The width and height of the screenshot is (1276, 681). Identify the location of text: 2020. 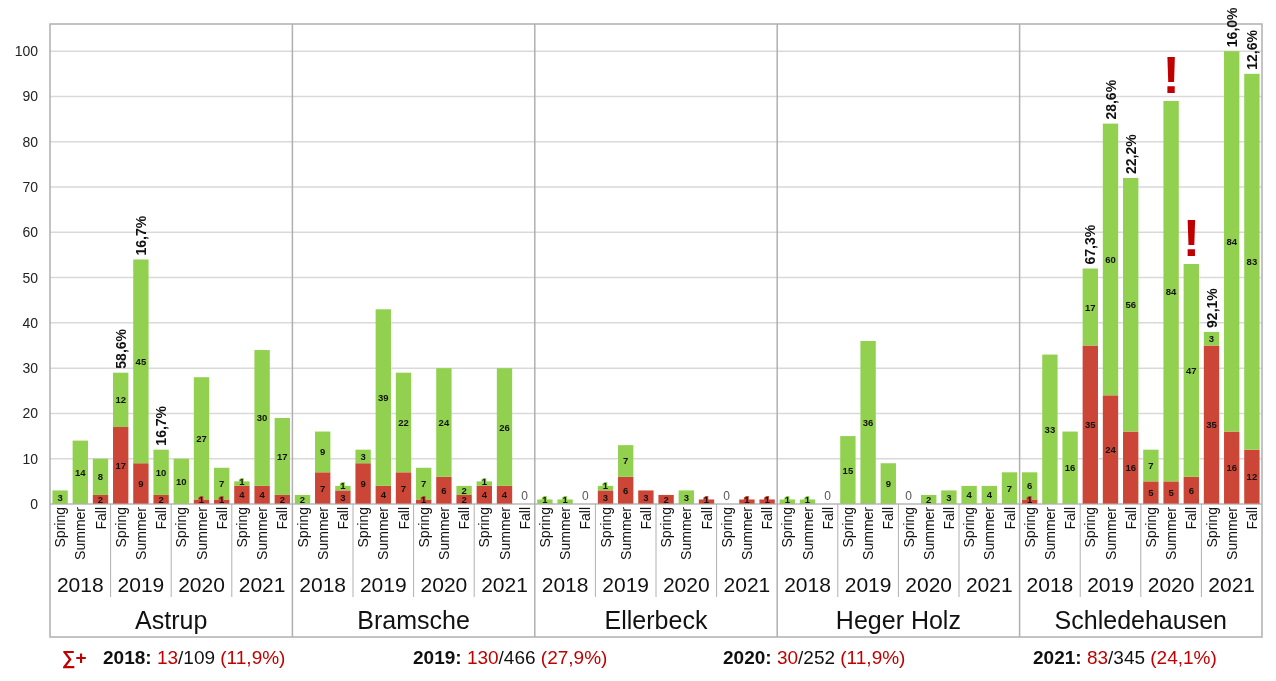
(201, 584).